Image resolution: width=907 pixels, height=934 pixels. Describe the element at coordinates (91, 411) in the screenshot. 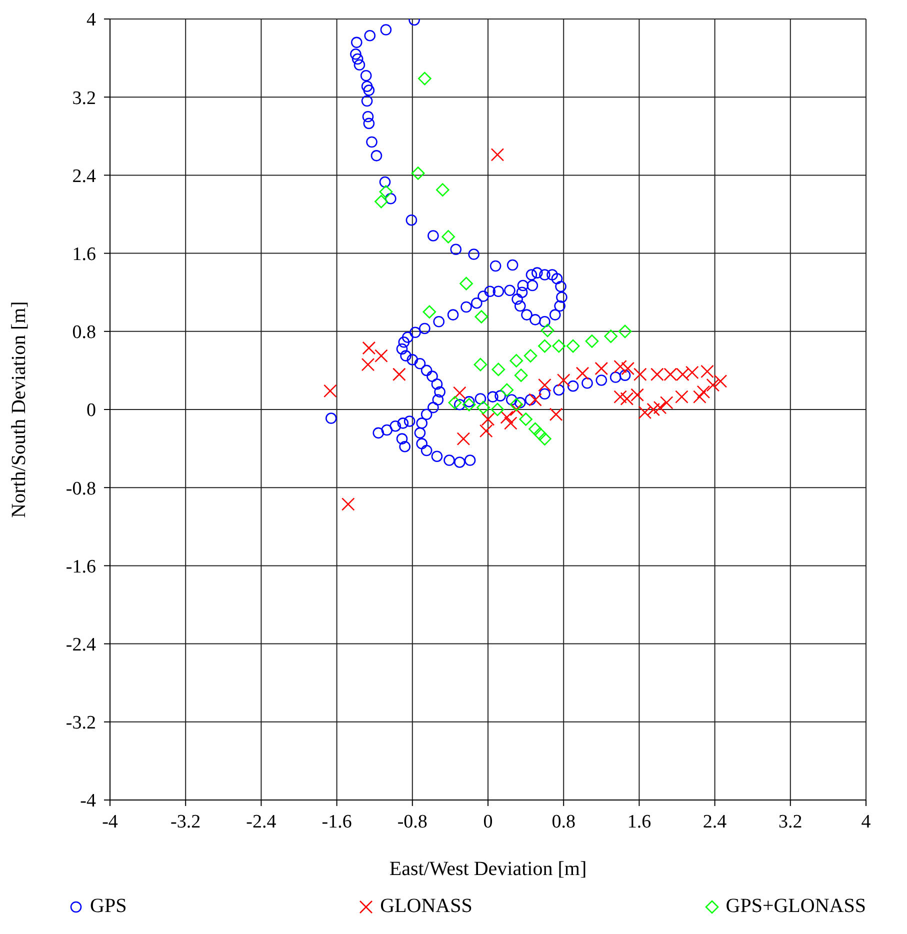

I see `y-tick-label: 0` at that location.